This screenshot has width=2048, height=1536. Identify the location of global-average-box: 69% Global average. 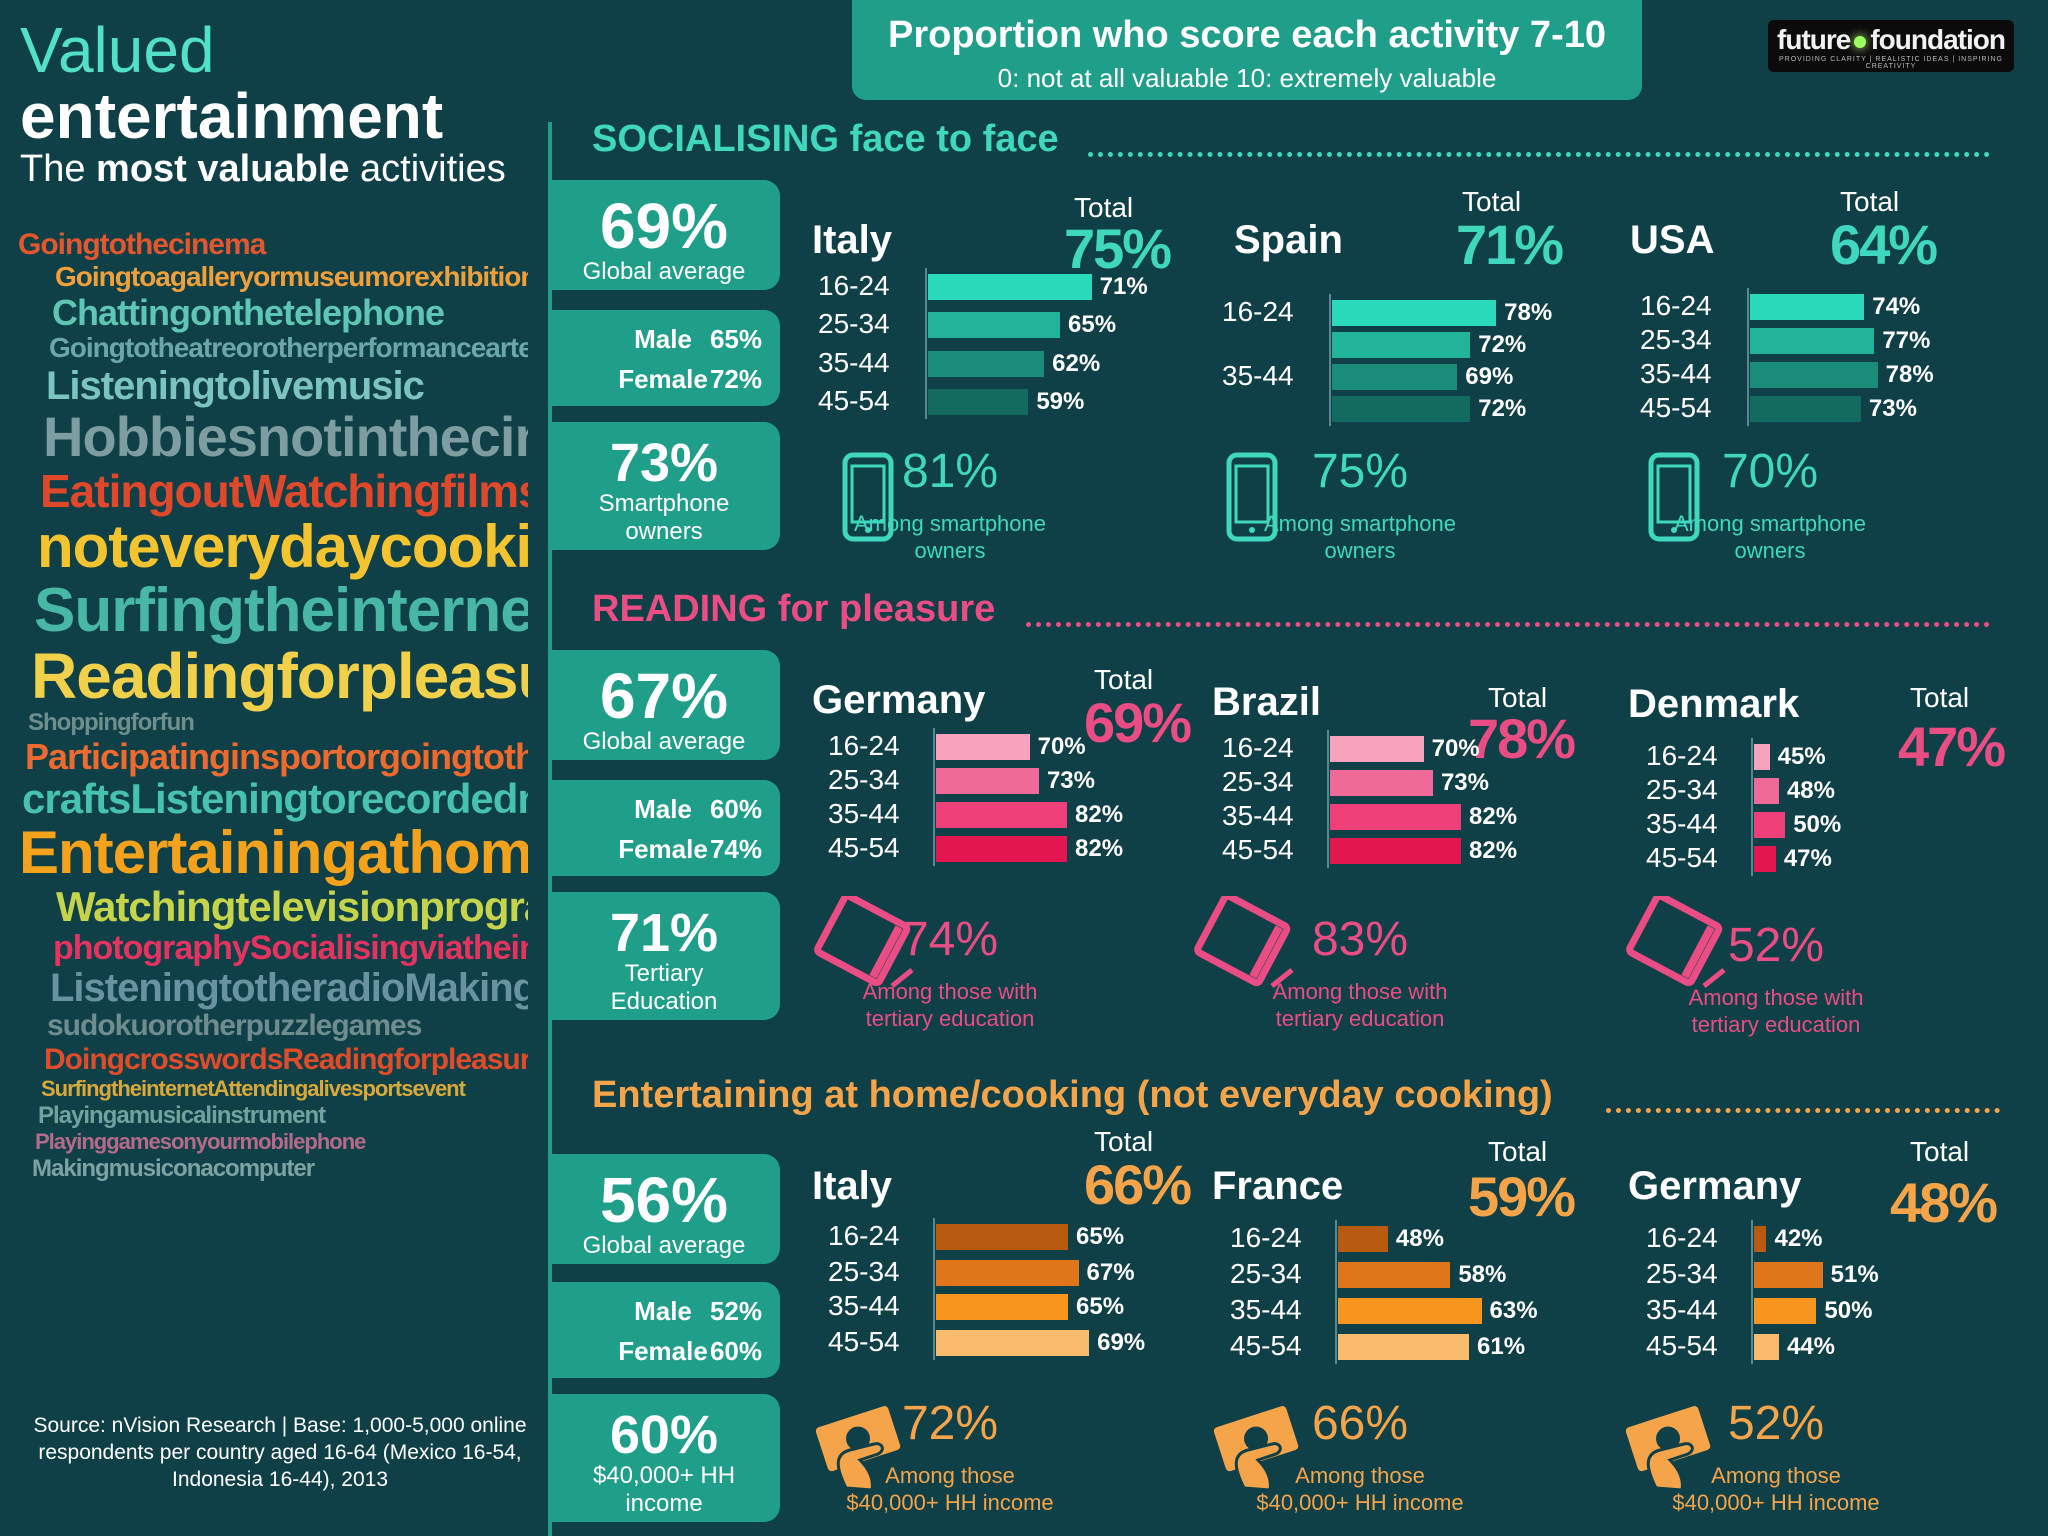
(664, 235).